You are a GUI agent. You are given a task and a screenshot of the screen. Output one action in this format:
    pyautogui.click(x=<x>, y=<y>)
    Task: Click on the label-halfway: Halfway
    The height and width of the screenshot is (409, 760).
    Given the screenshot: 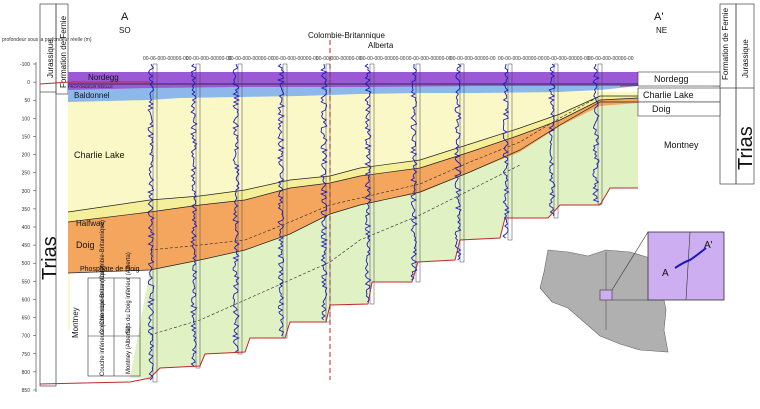 What is the action you would take?
    pyautogui.click(x=90, y=223)
    